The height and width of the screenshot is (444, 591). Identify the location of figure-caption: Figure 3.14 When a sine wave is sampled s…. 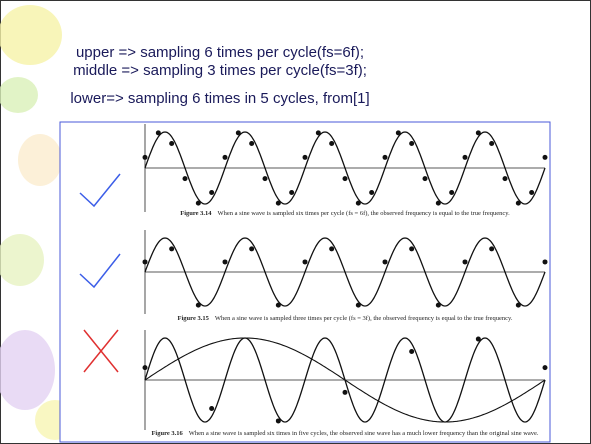
(345, 213).